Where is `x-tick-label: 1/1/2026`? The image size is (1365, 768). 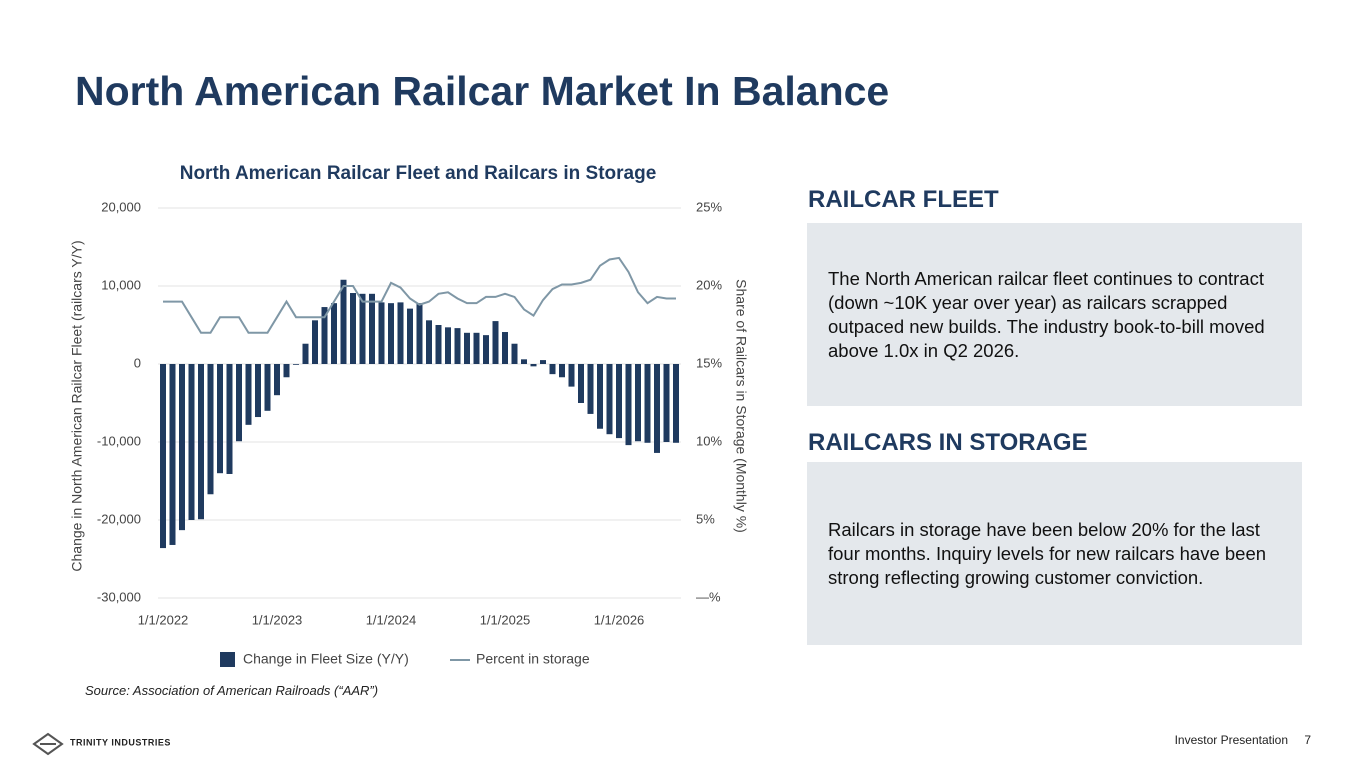 x-tick-label: 1/1/2026 is located at coordinates (619, 619).